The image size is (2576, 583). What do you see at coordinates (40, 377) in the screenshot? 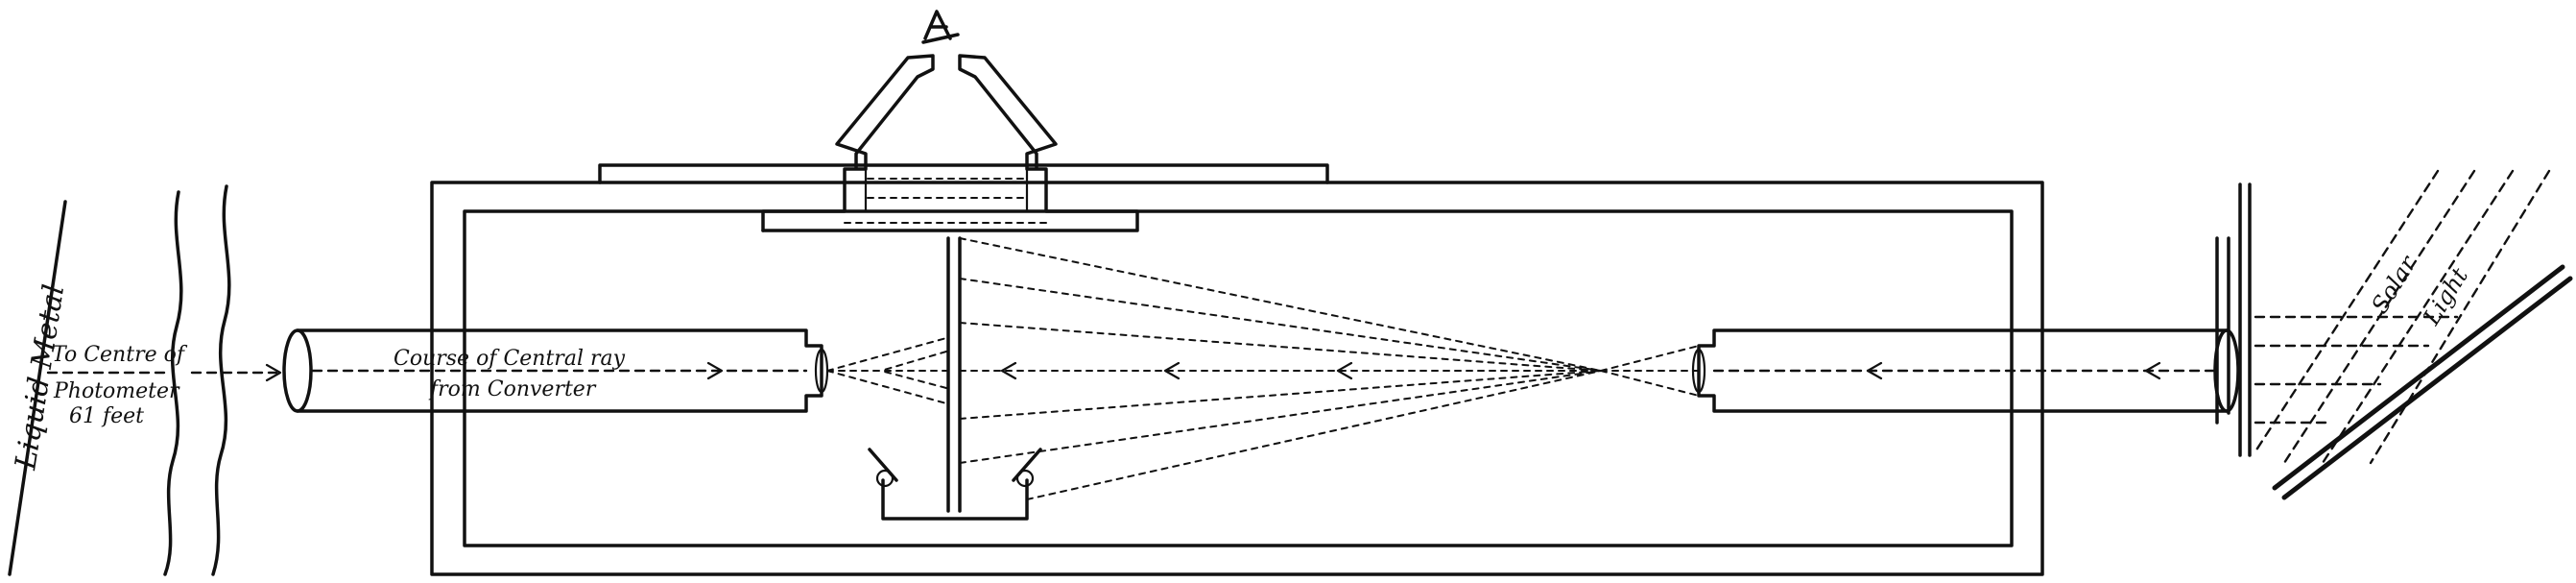
I see `liquid-metal-label: Liquid Metal` at bounding box center [40, 377].